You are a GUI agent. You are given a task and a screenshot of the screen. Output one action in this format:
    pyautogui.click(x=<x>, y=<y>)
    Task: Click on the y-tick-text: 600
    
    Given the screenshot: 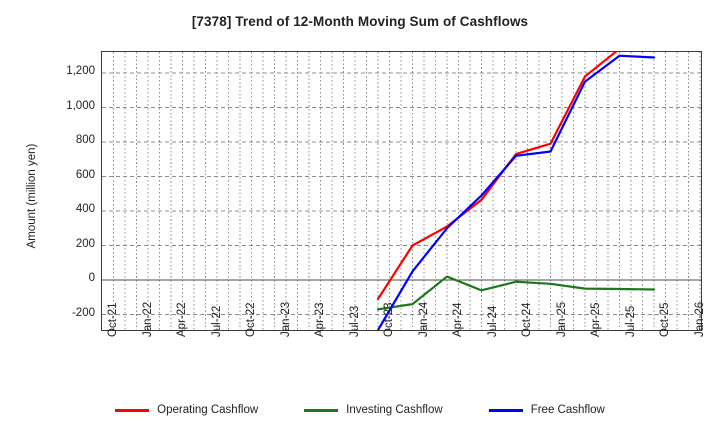 What is the action you would take?
    pyautogui.click(x=85, y=174)
    